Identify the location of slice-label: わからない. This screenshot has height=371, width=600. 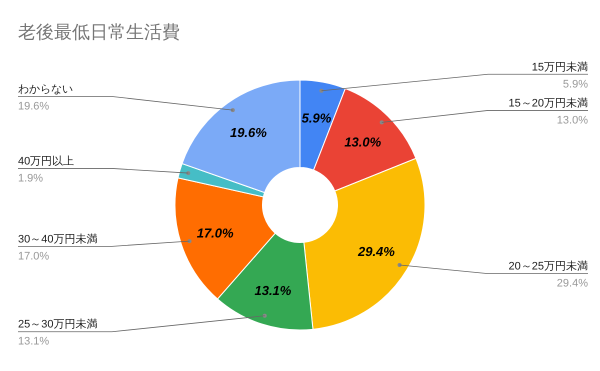
(45, 89).